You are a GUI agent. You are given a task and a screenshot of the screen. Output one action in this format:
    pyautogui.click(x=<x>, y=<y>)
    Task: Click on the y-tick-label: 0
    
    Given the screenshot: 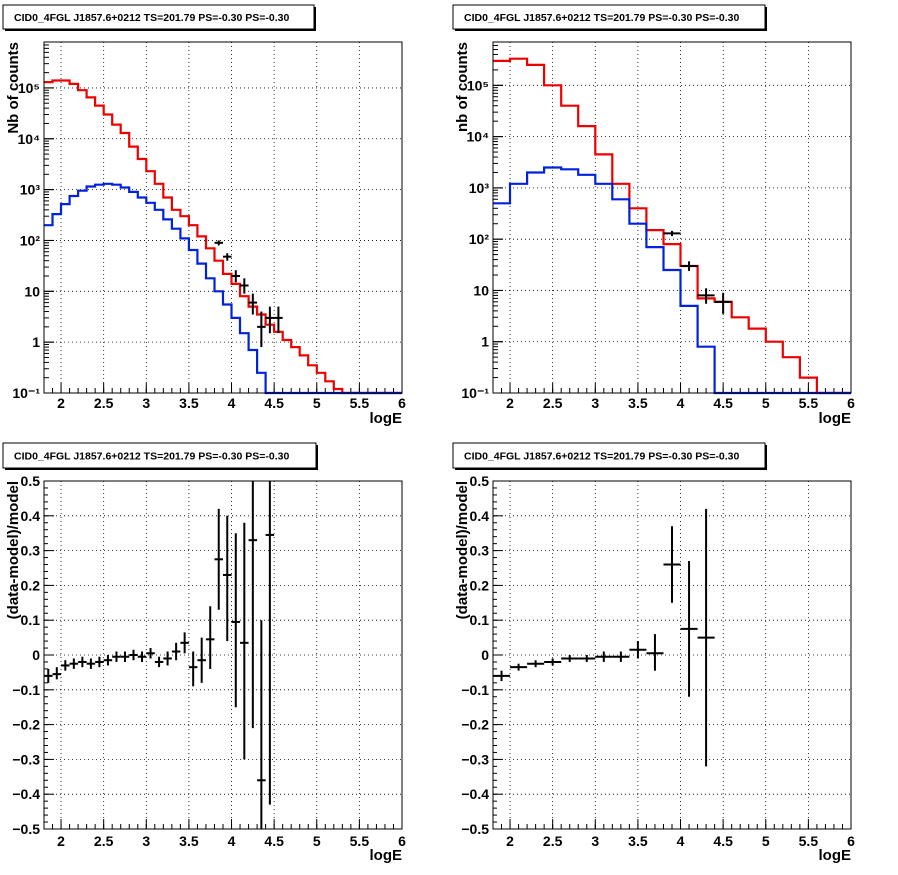 What is the action you would take?
    pyautogui.click(x=485, y=655)
    